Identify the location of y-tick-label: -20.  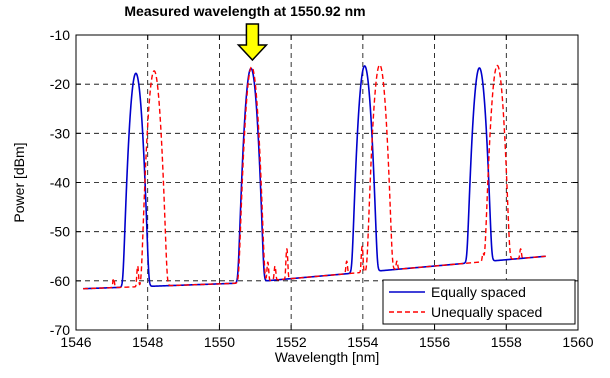
(60, 84).